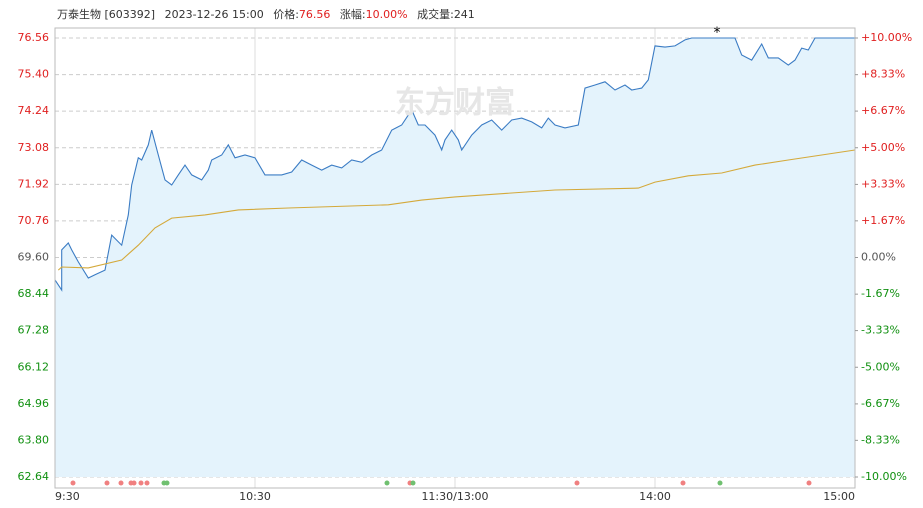  I want to click on x-tick-label: 10:30, so click(255, 496).